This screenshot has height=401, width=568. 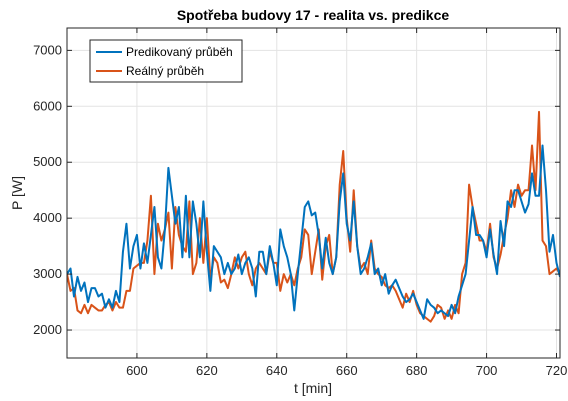 I want to click on x-tick-label: 720, so click(x=557, y=370).